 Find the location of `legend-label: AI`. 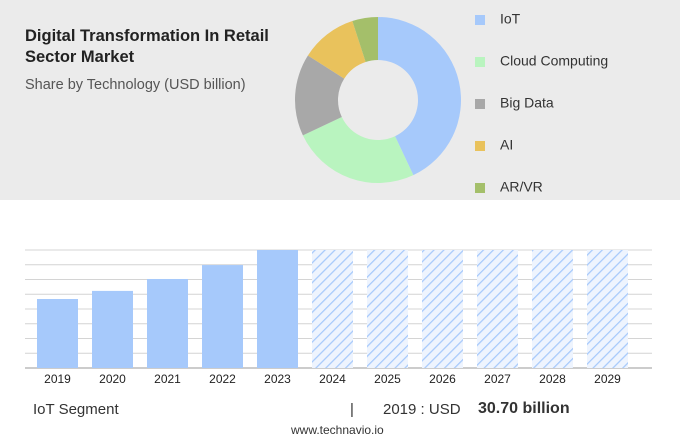

legend-label: AI is located at coordinates (506, 145).